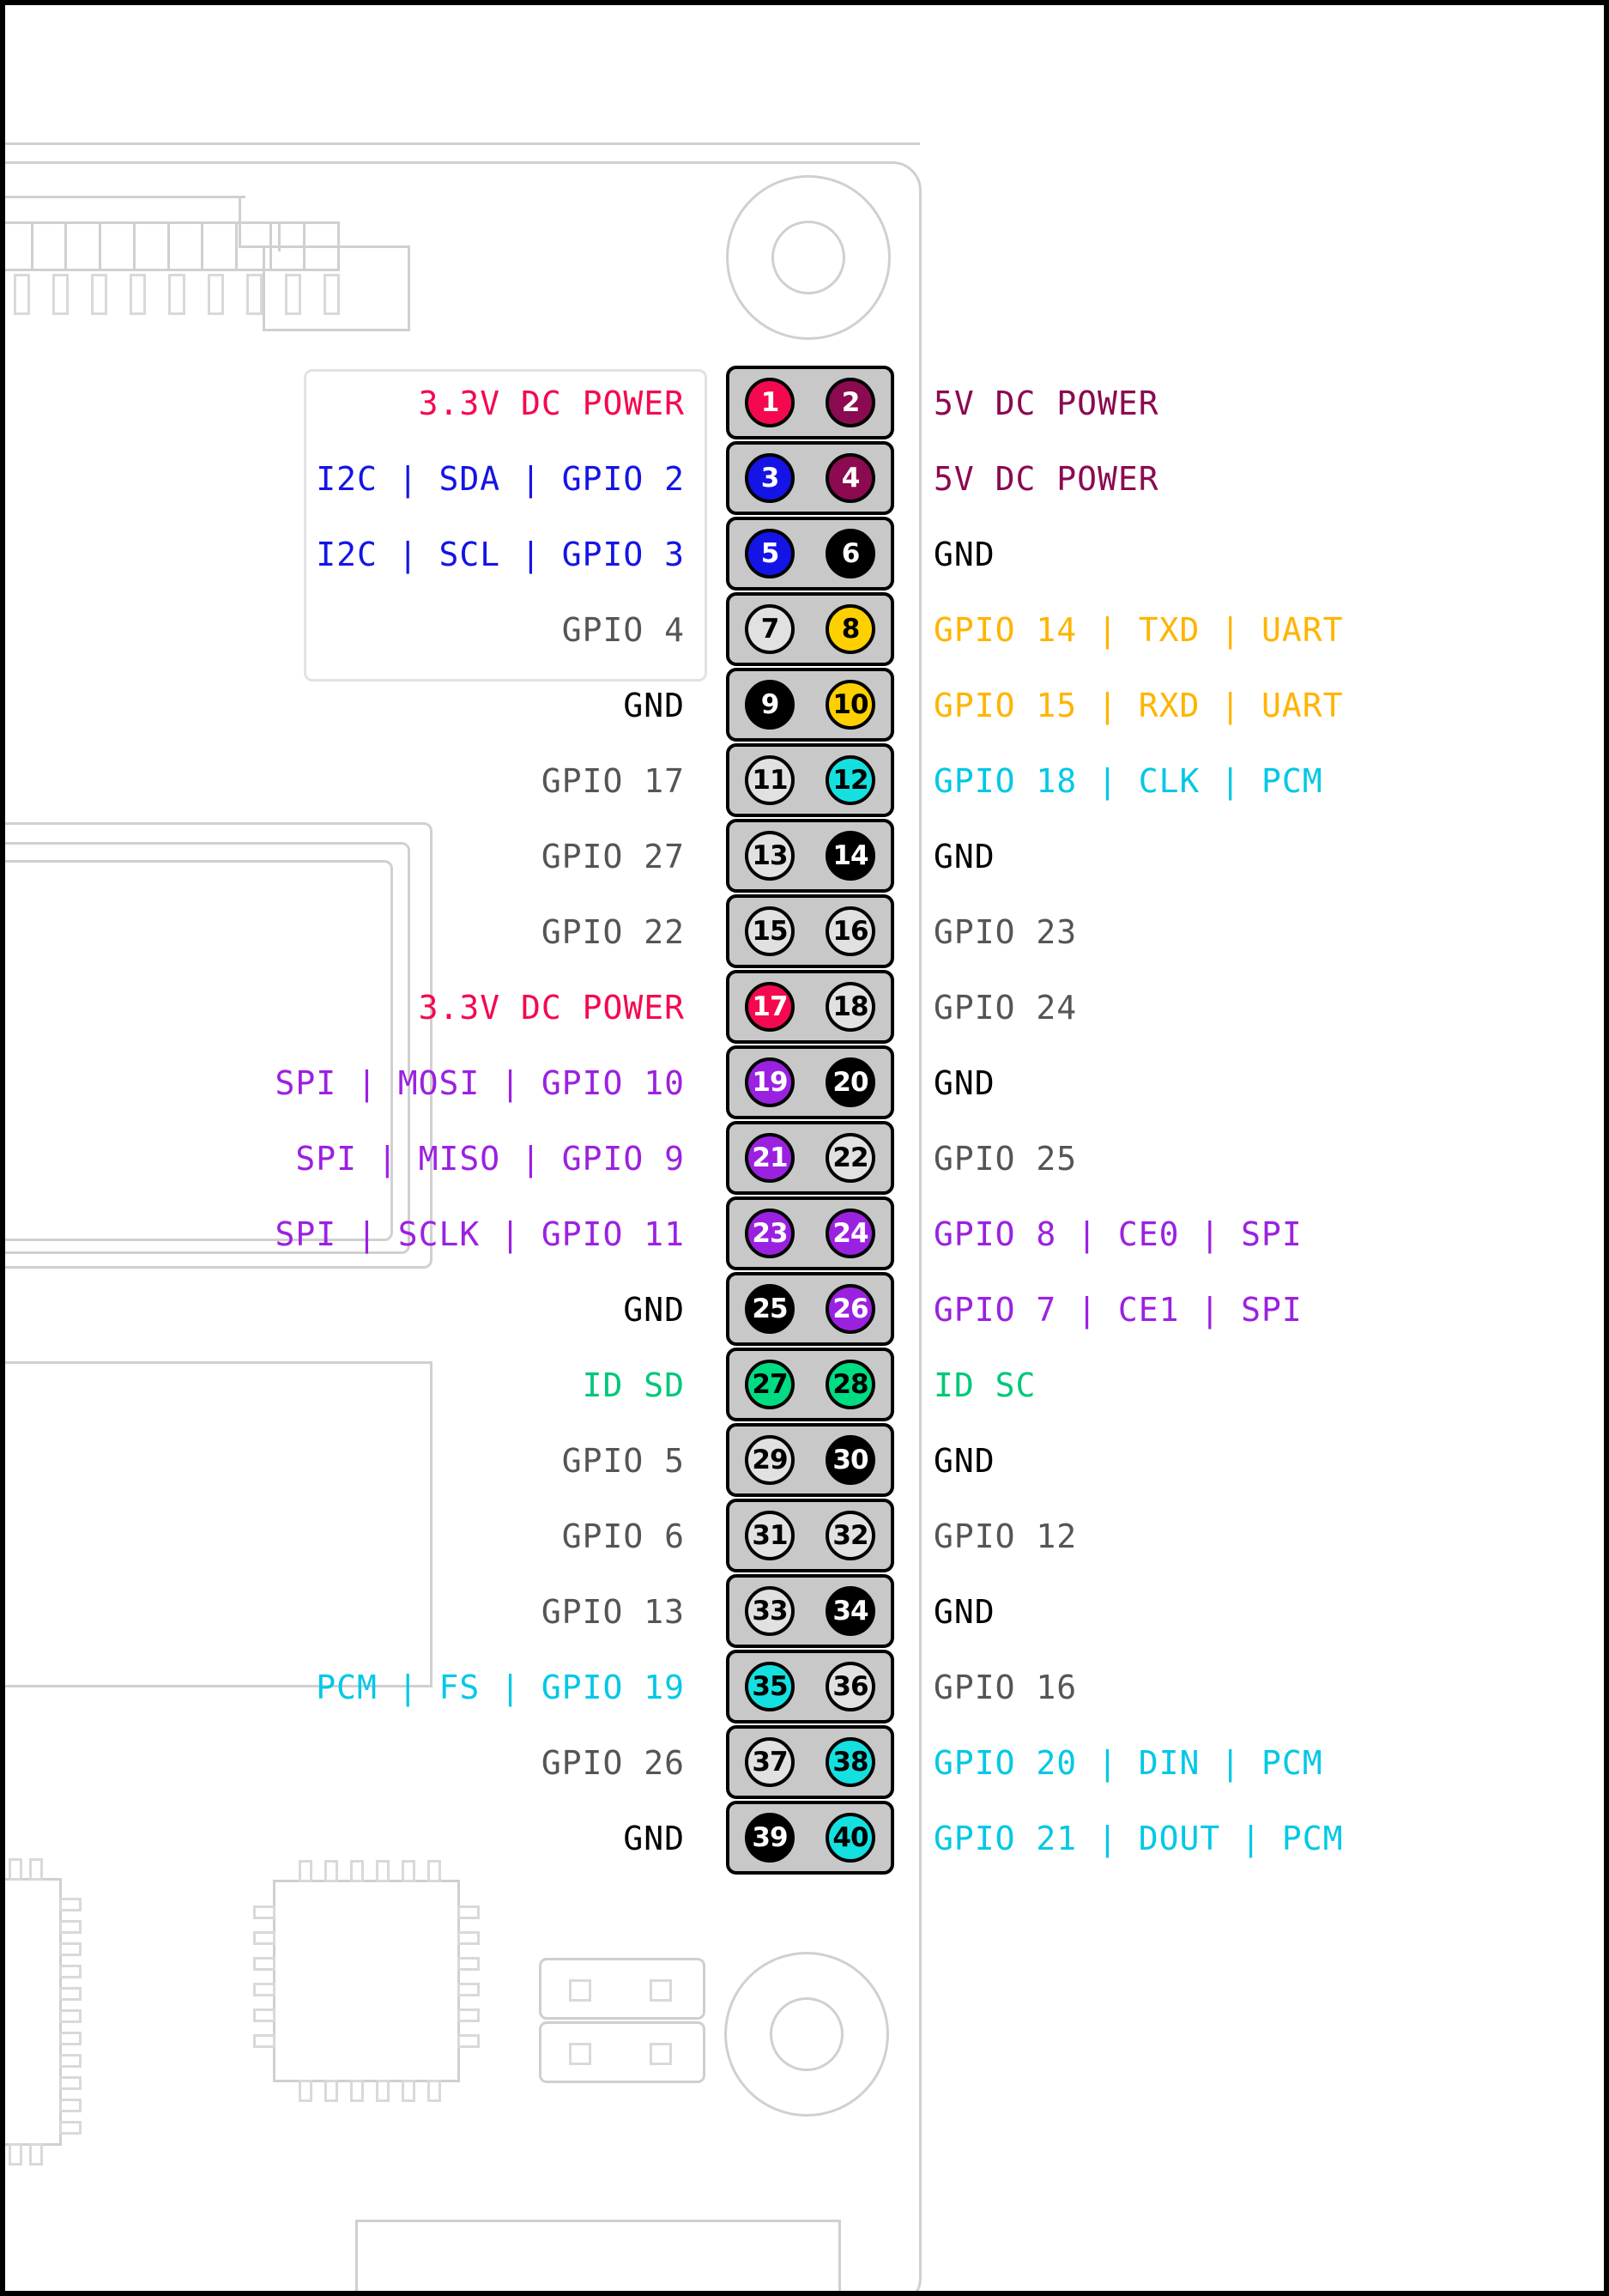 This screenshot has width=1609, height=2296. Describe the element at coordinates (770, 554) in the screenshot. I see `pin-5: 5` at that location.